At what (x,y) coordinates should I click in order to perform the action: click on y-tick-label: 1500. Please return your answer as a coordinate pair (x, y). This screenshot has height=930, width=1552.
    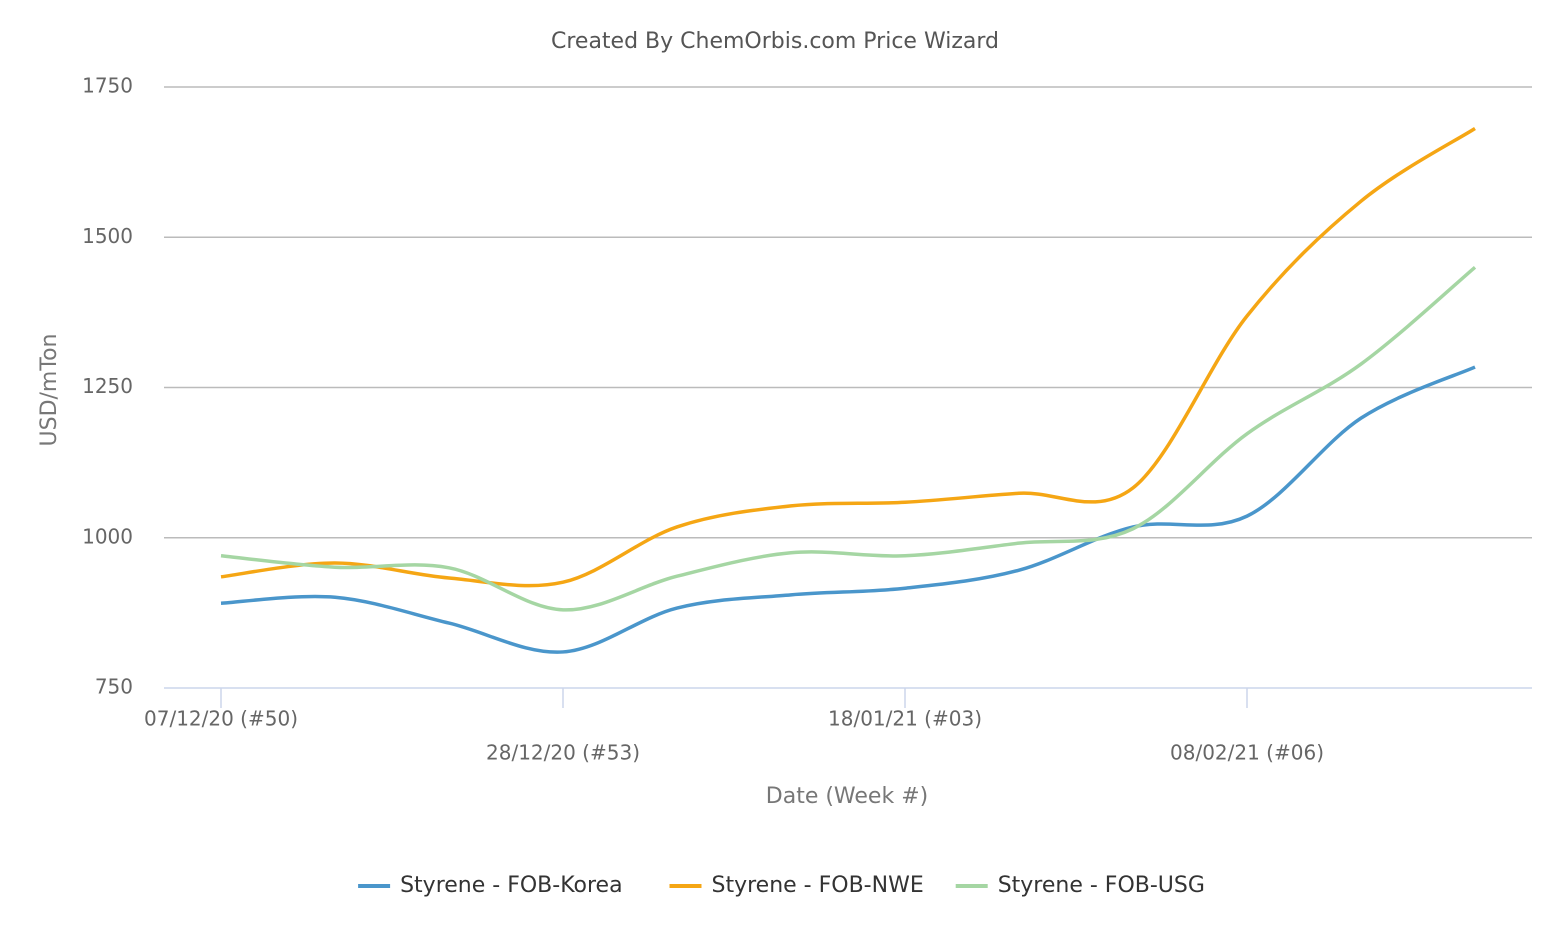
    Looking at the image, I should click on (107, 236).